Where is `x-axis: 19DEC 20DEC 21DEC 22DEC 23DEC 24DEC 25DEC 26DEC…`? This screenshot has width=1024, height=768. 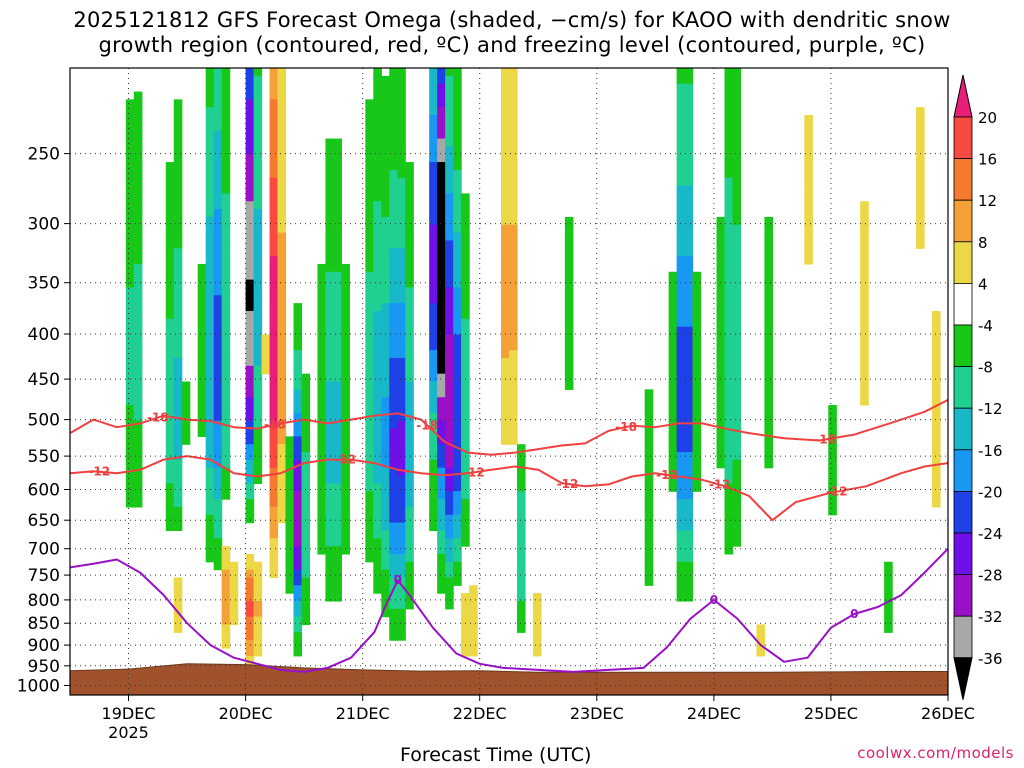
x-axis: 19DEC 20DEC 21DEC 22DEC 23DEC 24DEC 25DEC 26DEC… is located at coordinates (538, 718).